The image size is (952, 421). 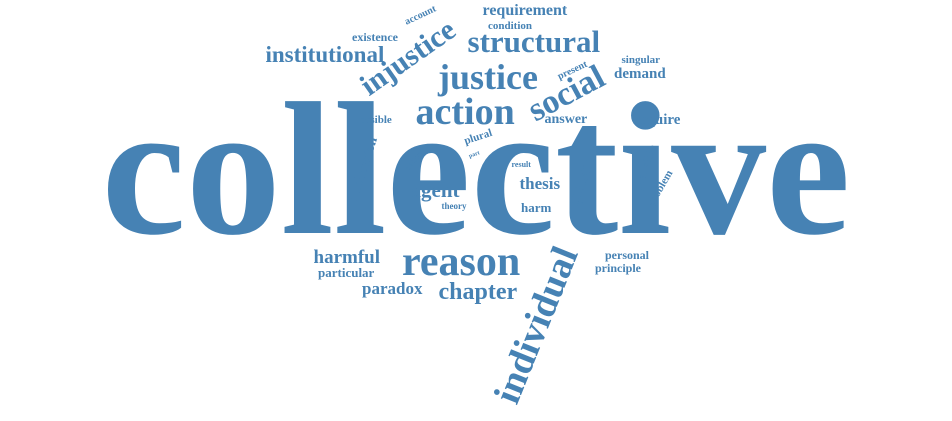 What do you see at coordinates (346, 272) in the screenshot?
I see `word-particular: particular` at bounding box center [346, 272].